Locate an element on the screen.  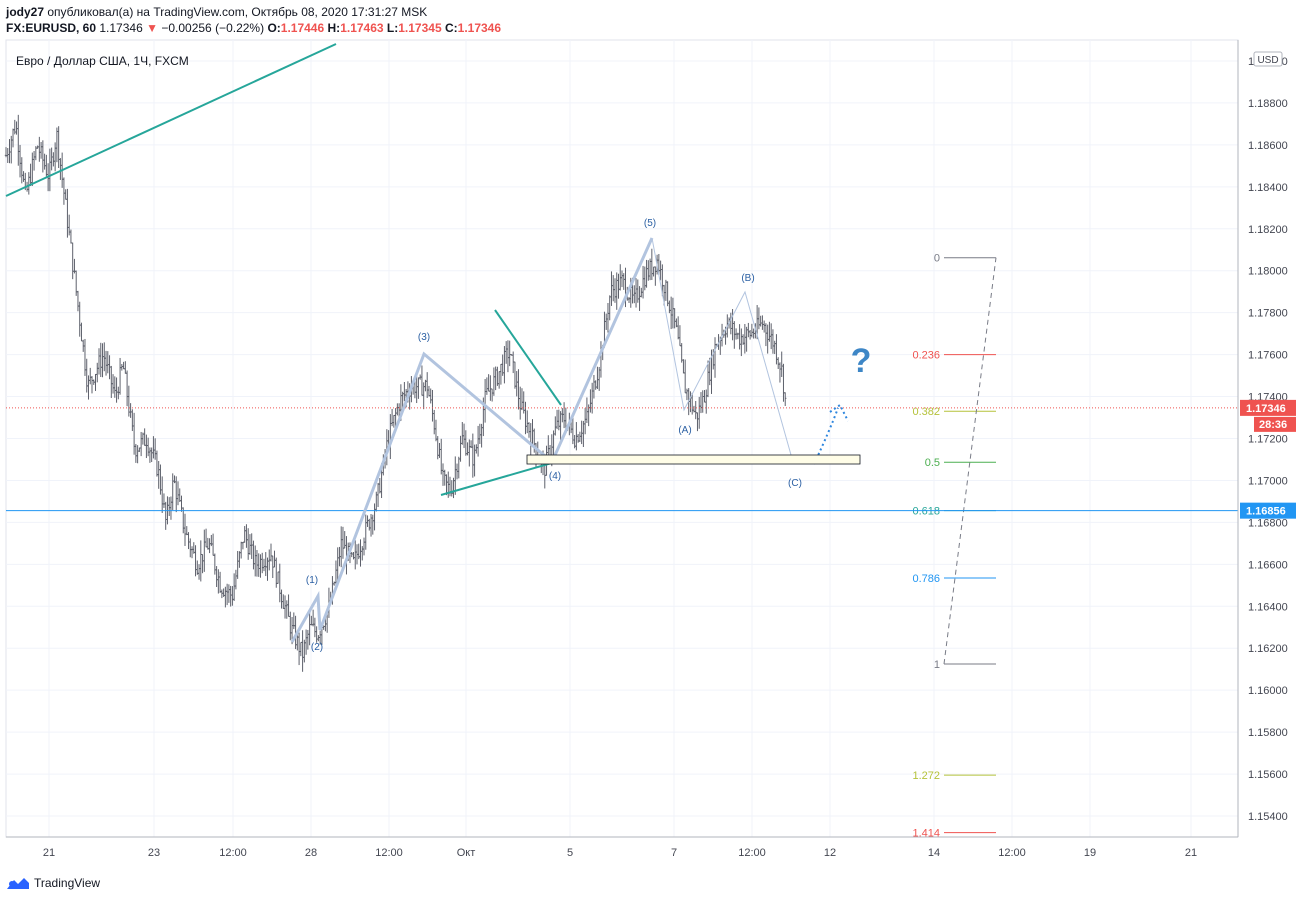
y-tick-label: 1.16800 is located at coordinates (1268, 523).